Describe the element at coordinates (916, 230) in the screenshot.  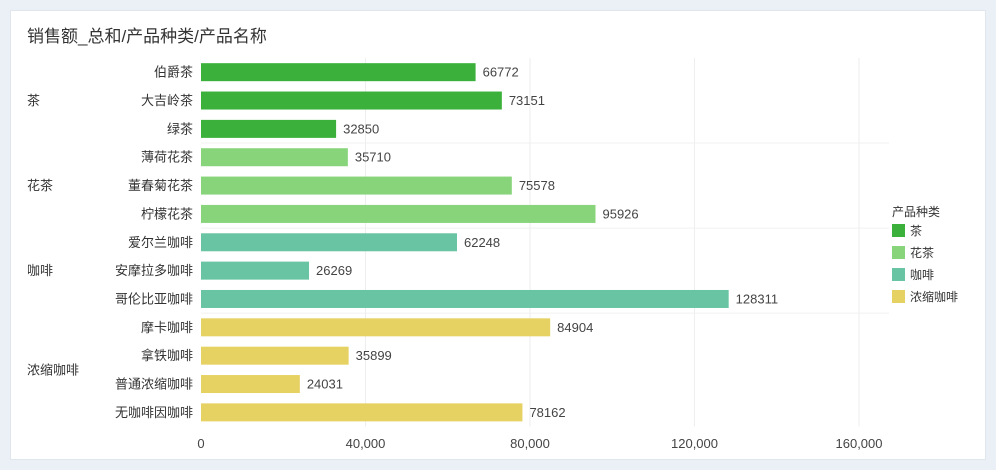
I see `legend-item-label: 茶` at that location.